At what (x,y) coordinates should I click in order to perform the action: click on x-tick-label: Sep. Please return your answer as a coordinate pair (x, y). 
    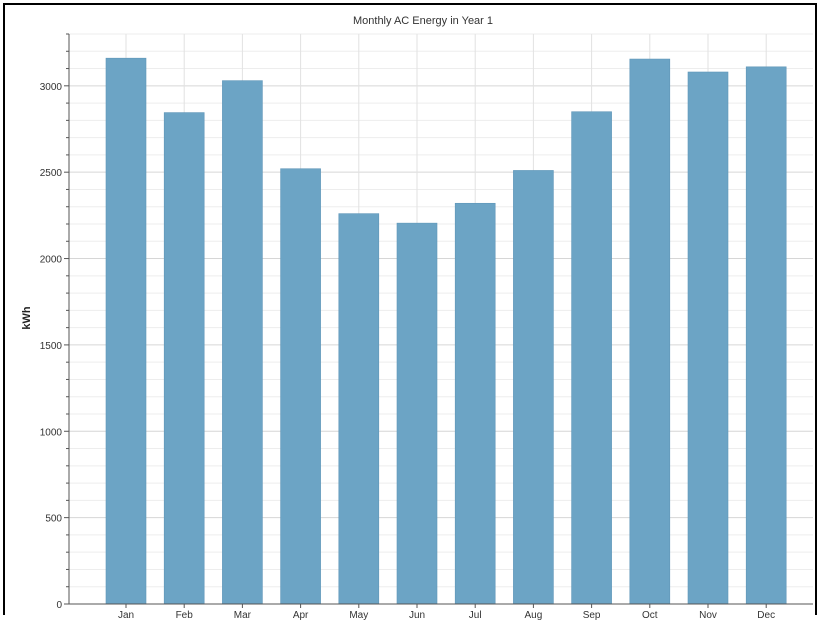
    Looking at the image, I should click on (592, 615).